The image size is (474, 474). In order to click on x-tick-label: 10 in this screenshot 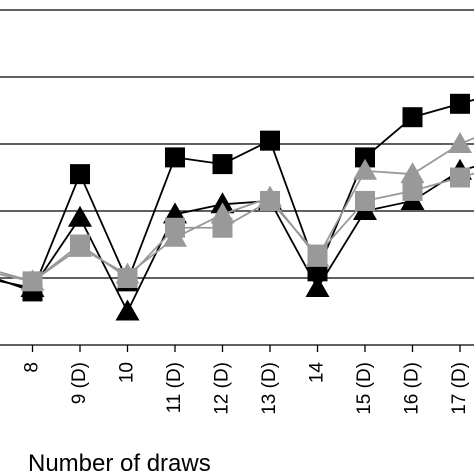, I will do `click(127, 372)`.